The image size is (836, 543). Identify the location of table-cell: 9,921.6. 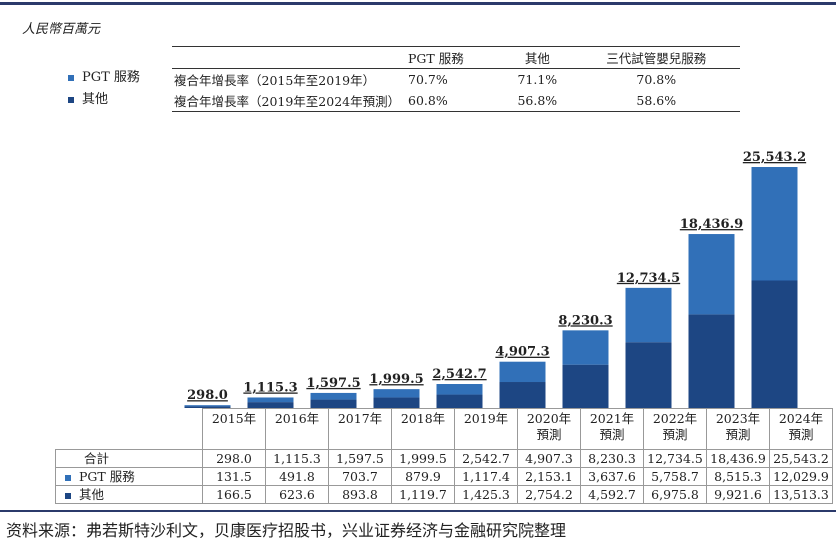
(738, 494).